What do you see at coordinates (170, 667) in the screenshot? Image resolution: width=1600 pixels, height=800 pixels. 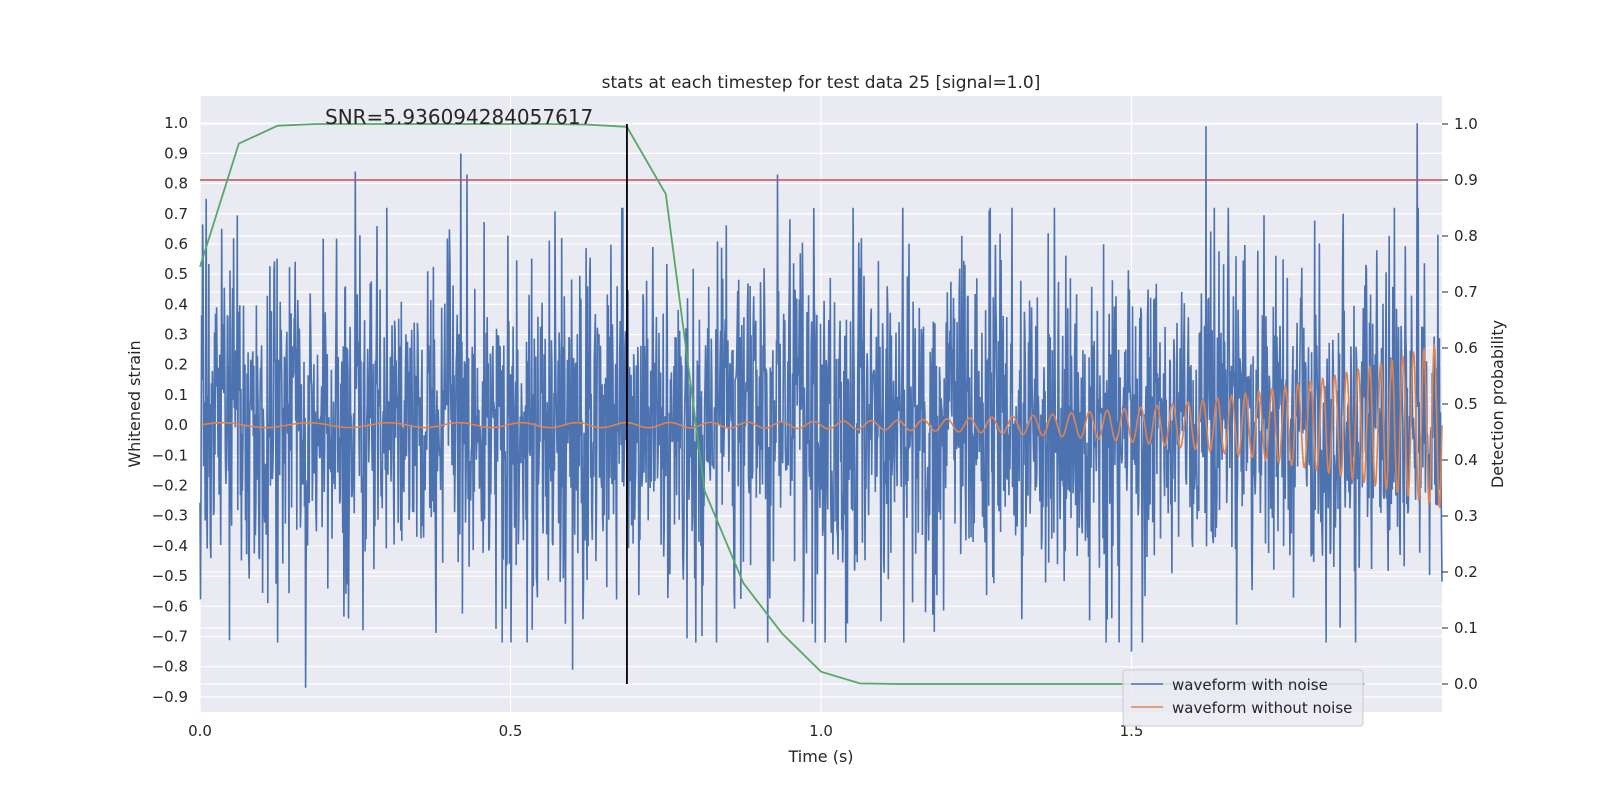 I see `y-tick-label: −0.8` at bounding box center [170, 667].